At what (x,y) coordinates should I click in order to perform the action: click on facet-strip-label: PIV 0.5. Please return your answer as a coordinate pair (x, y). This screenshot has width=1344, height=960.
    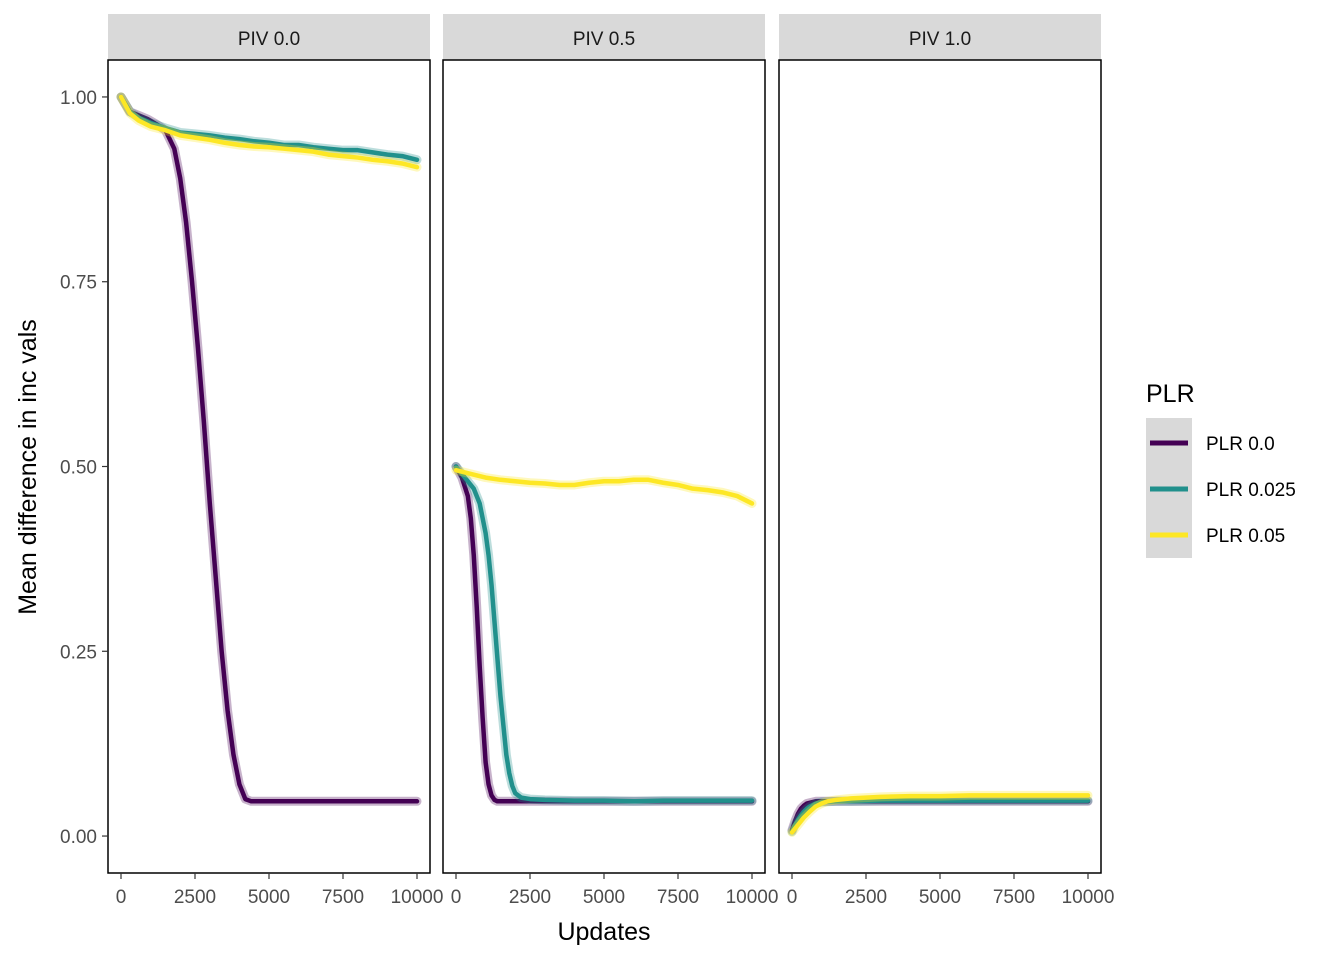
    Looking at the image, I should click on (604, 39).